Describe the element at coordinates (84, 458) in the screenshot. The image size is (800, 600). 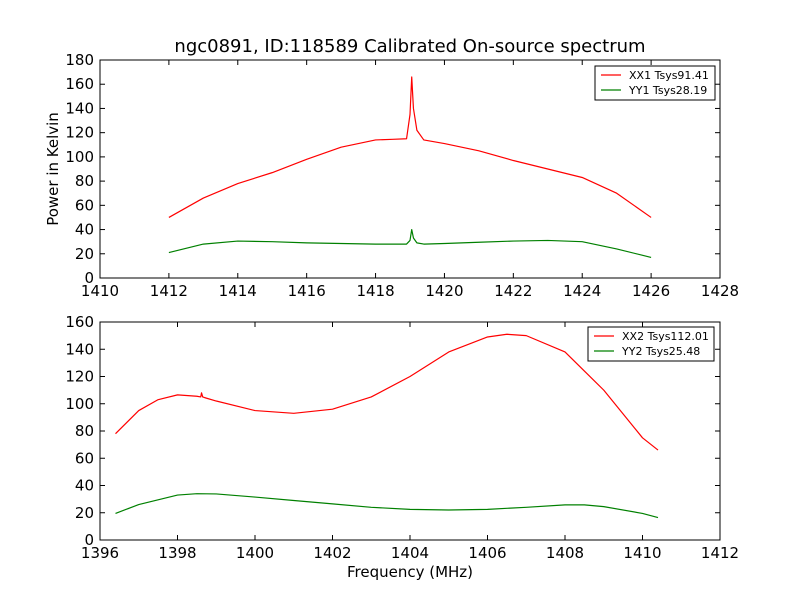
I see `bottom-plot-y-tick-label: 60` at that location.